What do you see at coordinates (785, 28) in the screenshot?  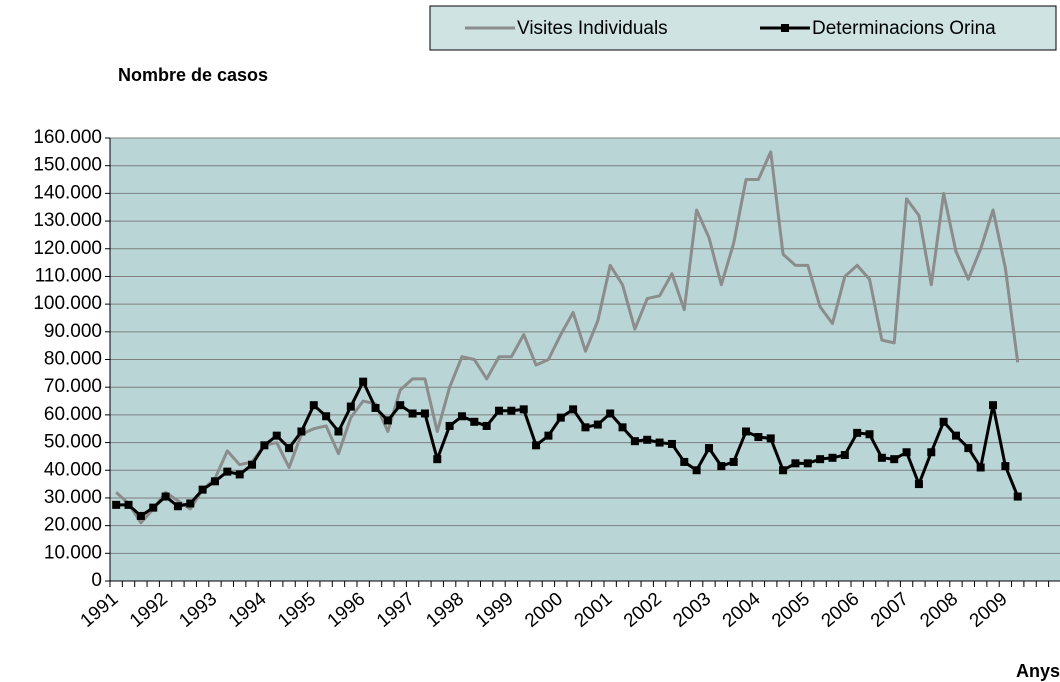 I see `legend-marker` at bounding box center [785, 28].